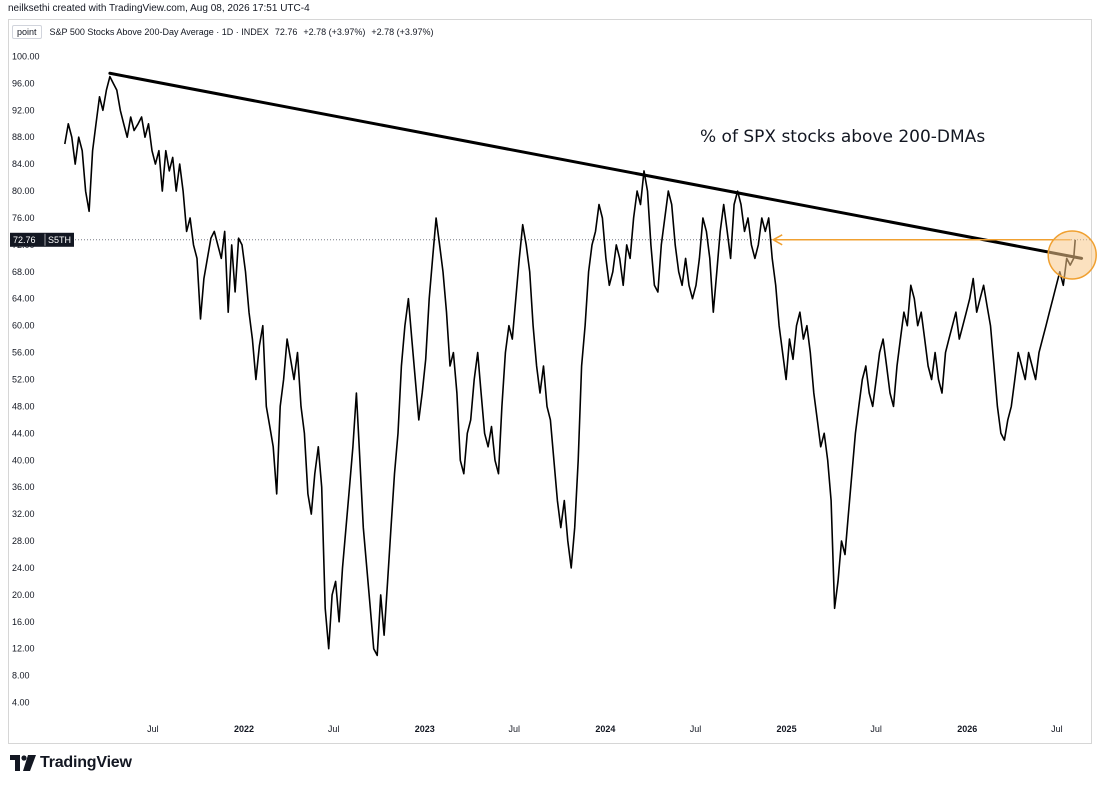  I want to click on arrowhead-icon, so click(777, 240).